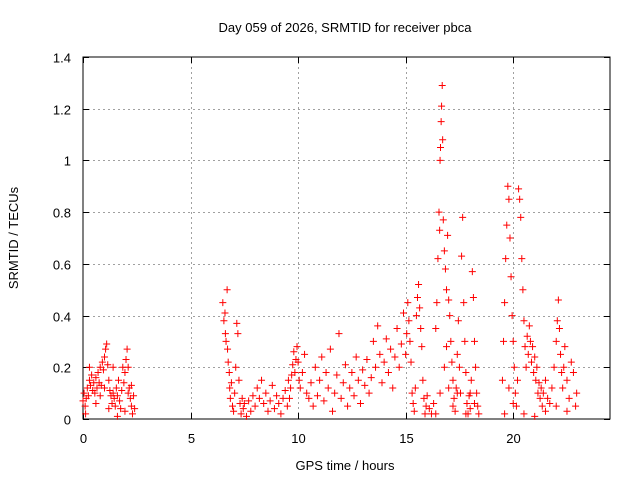  I want to click on y-tick-label: 0.2, so click(62, 368).